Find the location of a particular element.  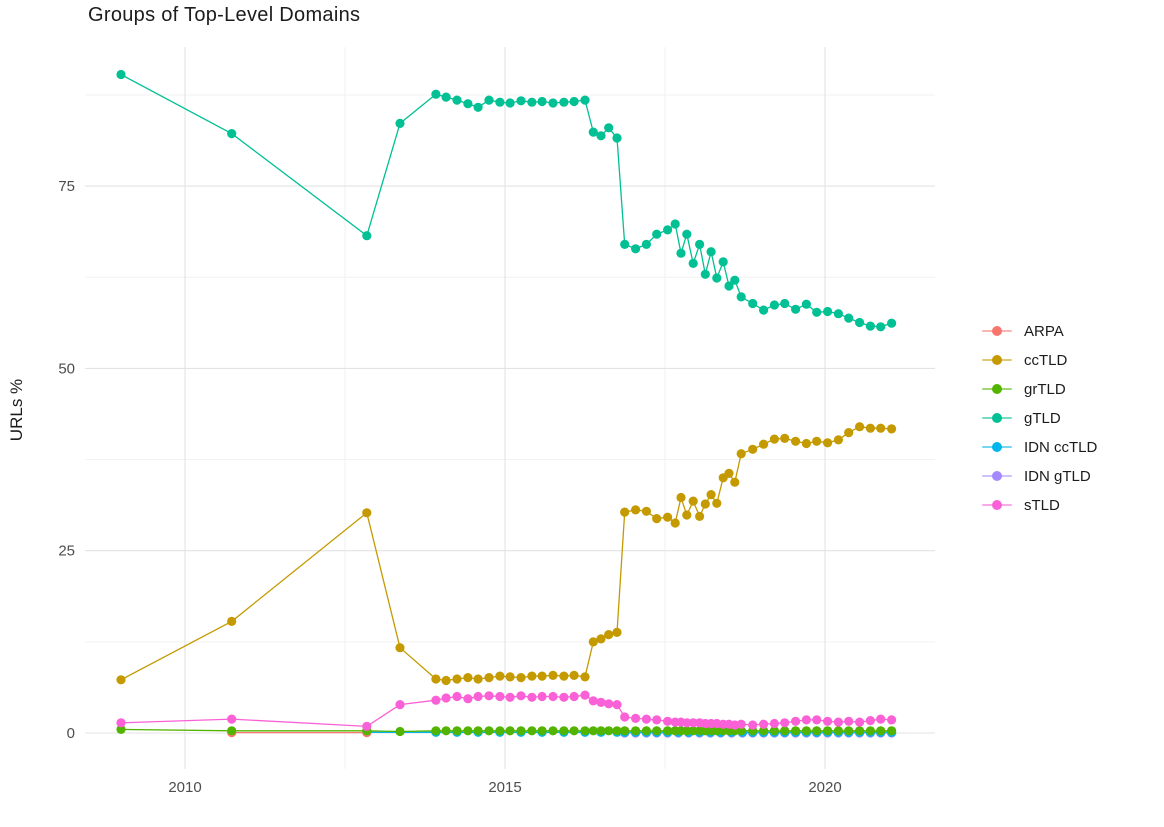

y-tick-label: 0 is located at coordinates (71, 733).